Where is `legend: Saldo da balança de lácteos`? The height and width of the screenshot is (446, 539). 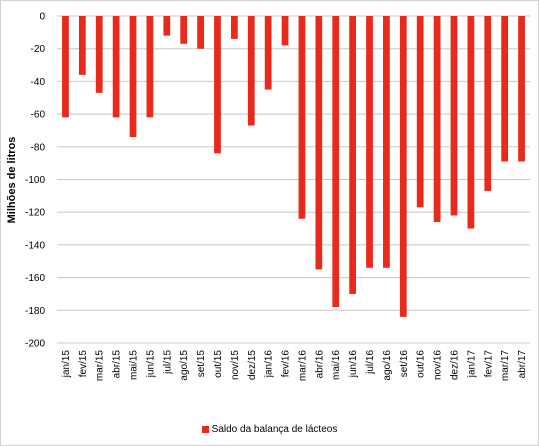
legend: Saldo da balança de lácteos is located at coordinates (269, 429).